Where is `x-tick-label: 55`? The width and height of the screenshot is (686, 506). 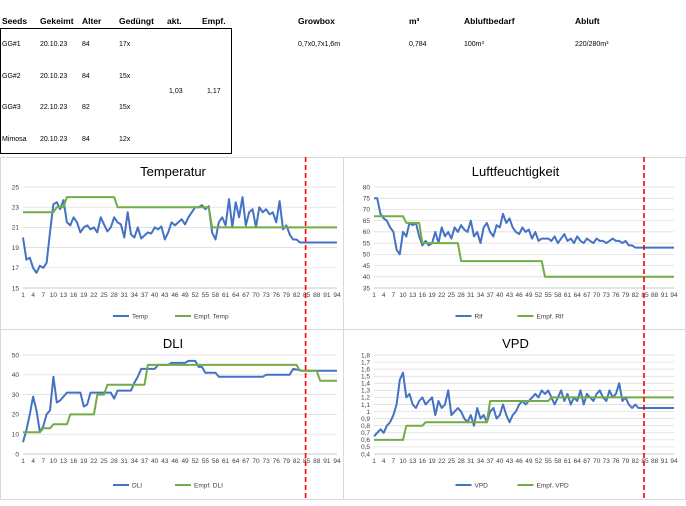 x-tick-label: 55 is located at coordinates (206, 461).